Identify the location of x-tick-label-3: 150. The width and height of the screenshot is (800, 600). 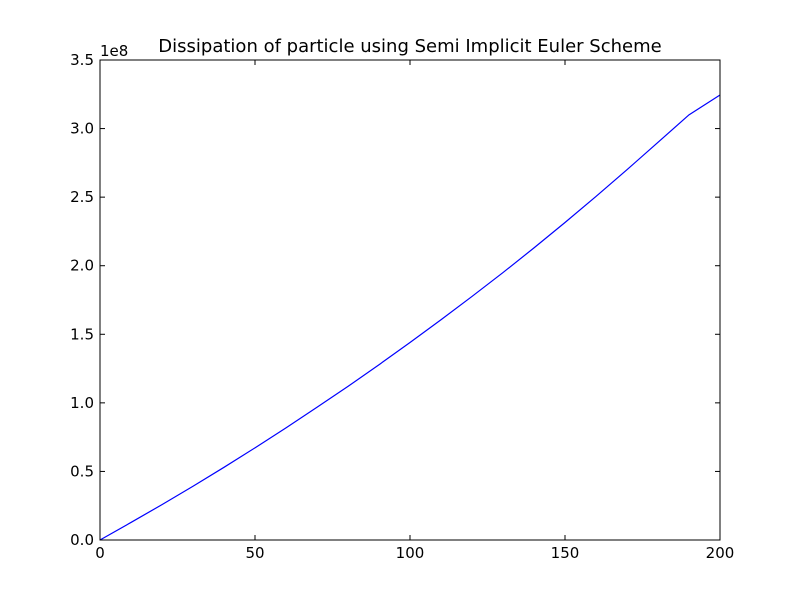
(565, 553).